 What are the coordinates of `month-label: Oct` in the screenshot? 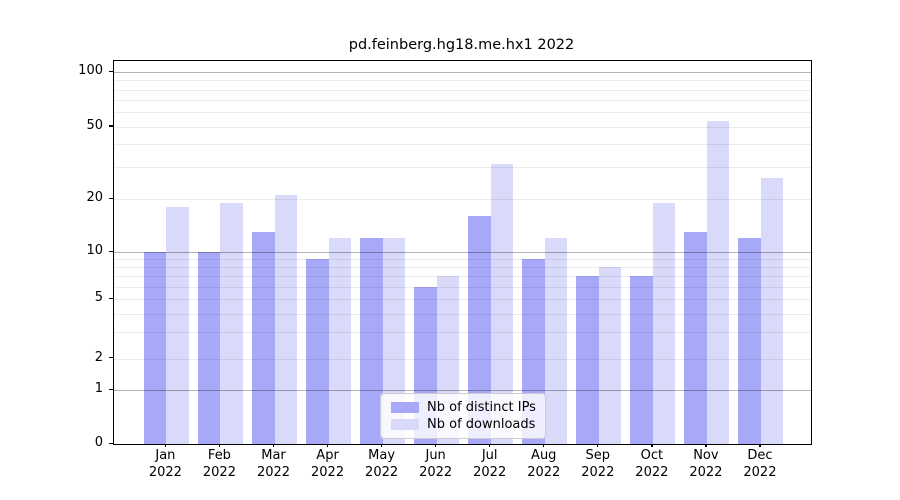 It's located at (652, 455).